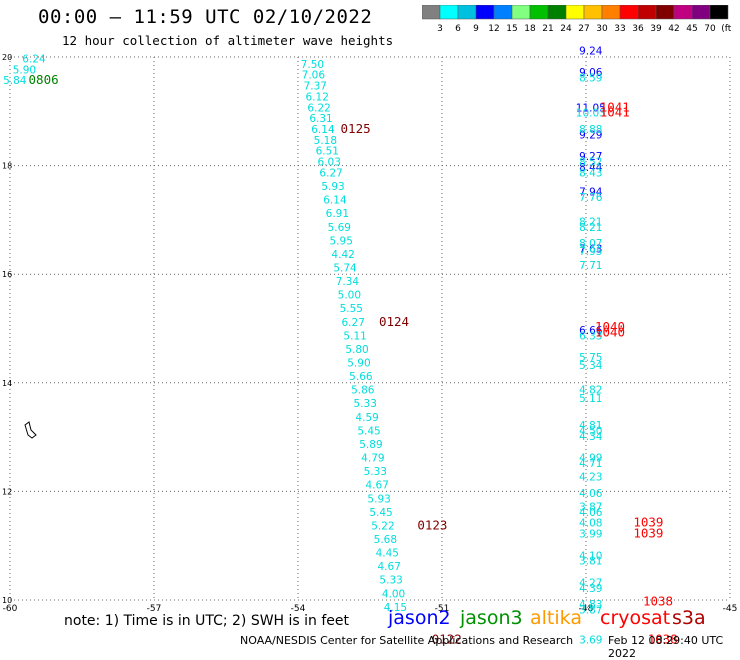  What do you see at coordinates (368, 431) in the screenshot?
I see `swh-value-label: 5.45` at bounding box center [368, 431].